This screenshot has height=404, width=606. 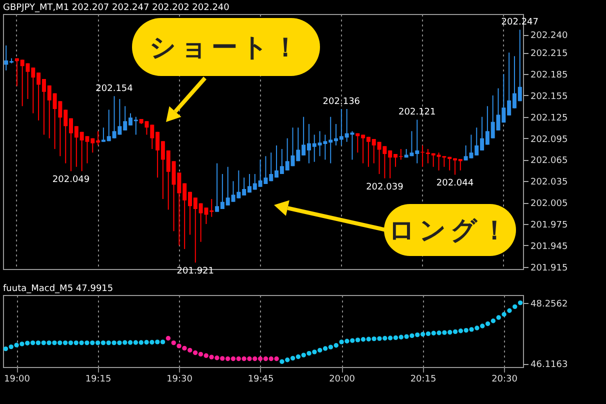 I want to click on annotation: 202.136, so click(x=341, y=102).